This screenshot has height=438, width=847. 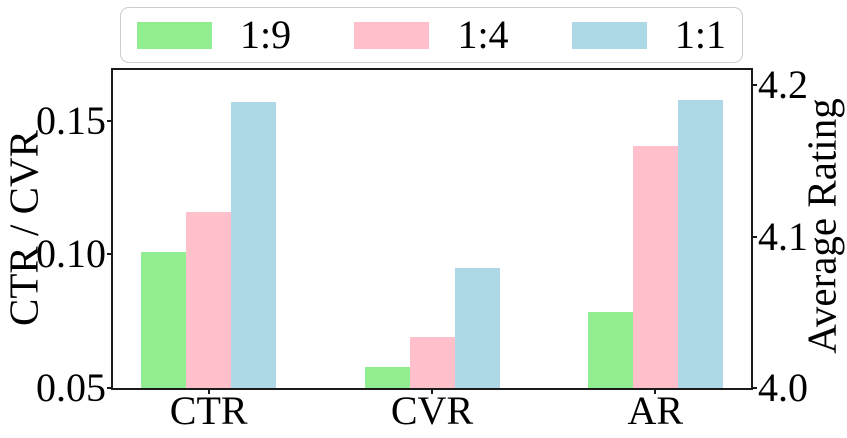 What do you see at coordinates (432, 410) in the screenshot?
I see `x-tick-label-cvr: CVR` at bounding box center [432, 410].